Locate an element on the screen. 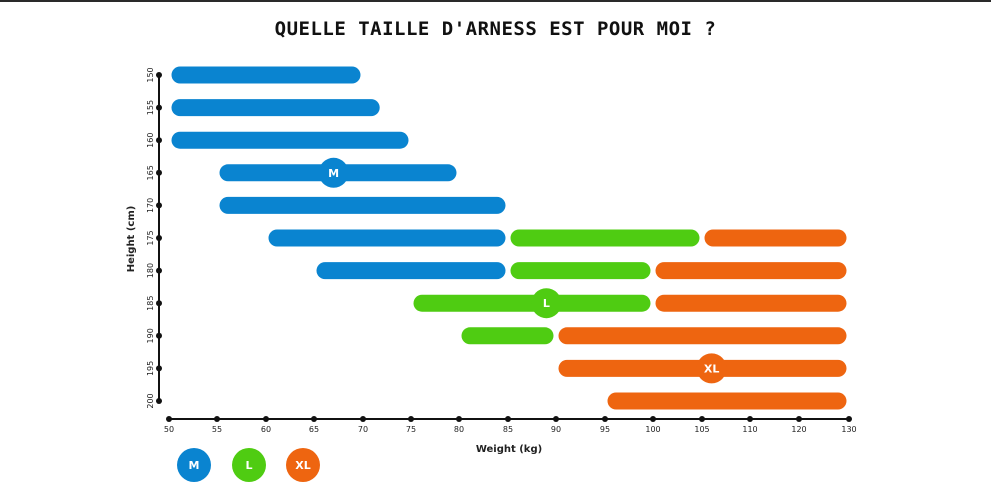 The height and width of the screenshot is (502, 991). badge-m is located at coordinates (333, 172).